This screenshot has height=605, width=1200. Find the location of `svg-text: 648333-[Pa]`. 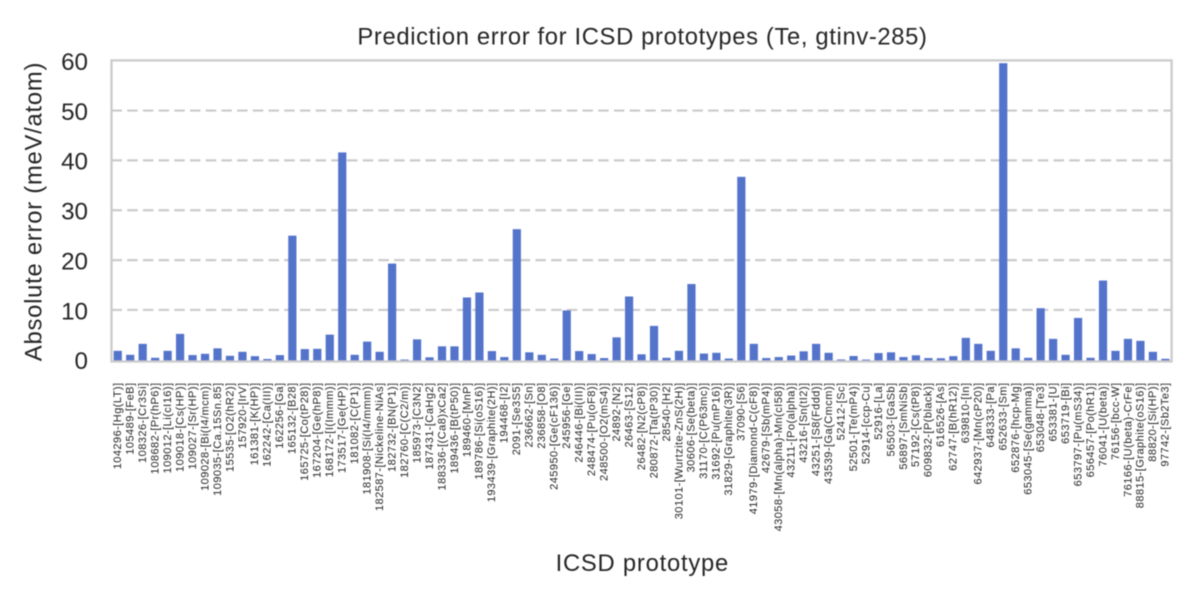

svg-text: 648333-[Pa] is located at coordinates (991, 415).